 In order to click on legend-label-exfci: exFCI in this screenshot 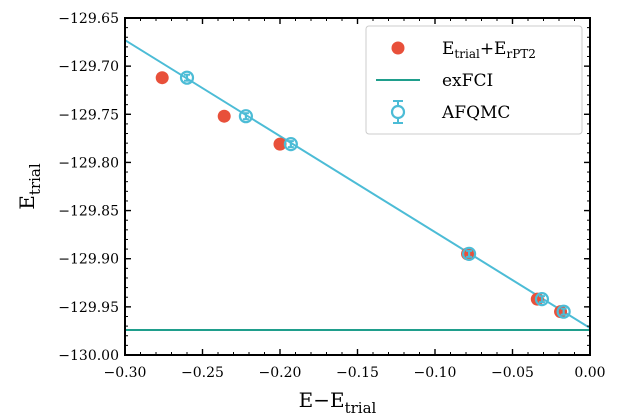, I will do `click(467, 81)`.